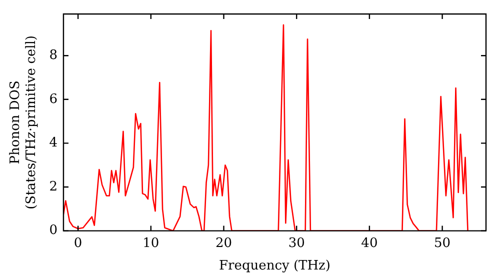 Image resolution: width=500 pixels, height=280 pixels. I want to click on y-tick-label: 8, so click(53, 55).